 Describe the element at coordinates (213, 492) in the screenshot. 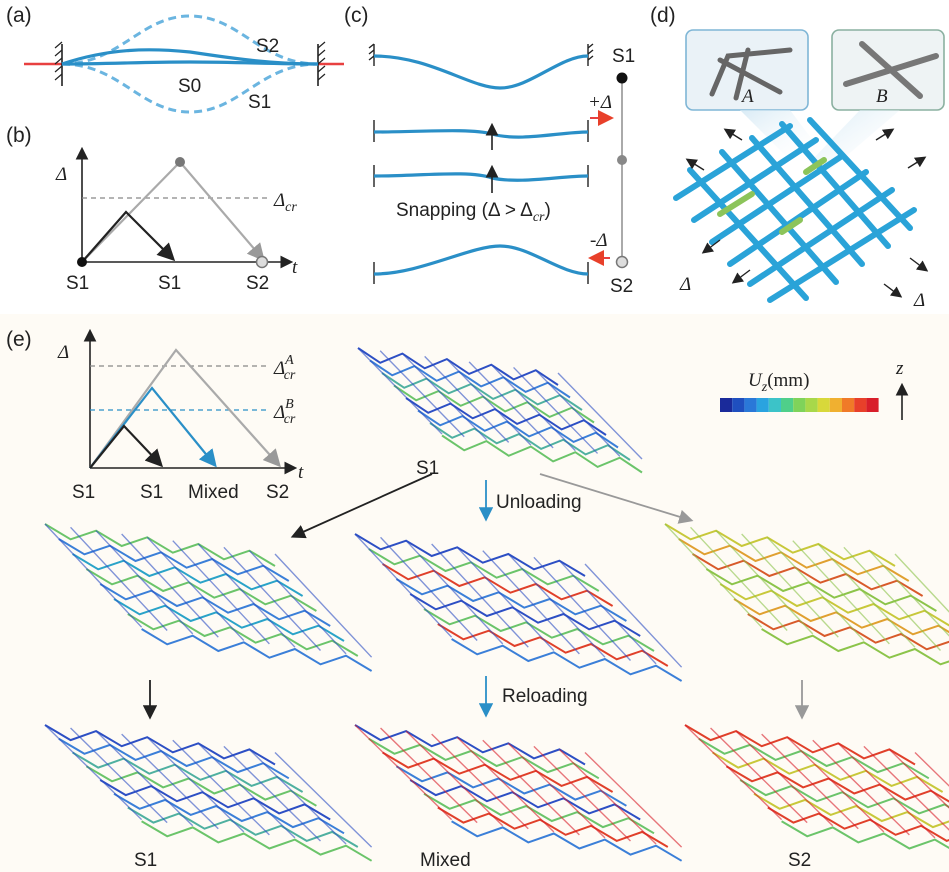

I see `x-label-mixed-e: Mixed` at that location.